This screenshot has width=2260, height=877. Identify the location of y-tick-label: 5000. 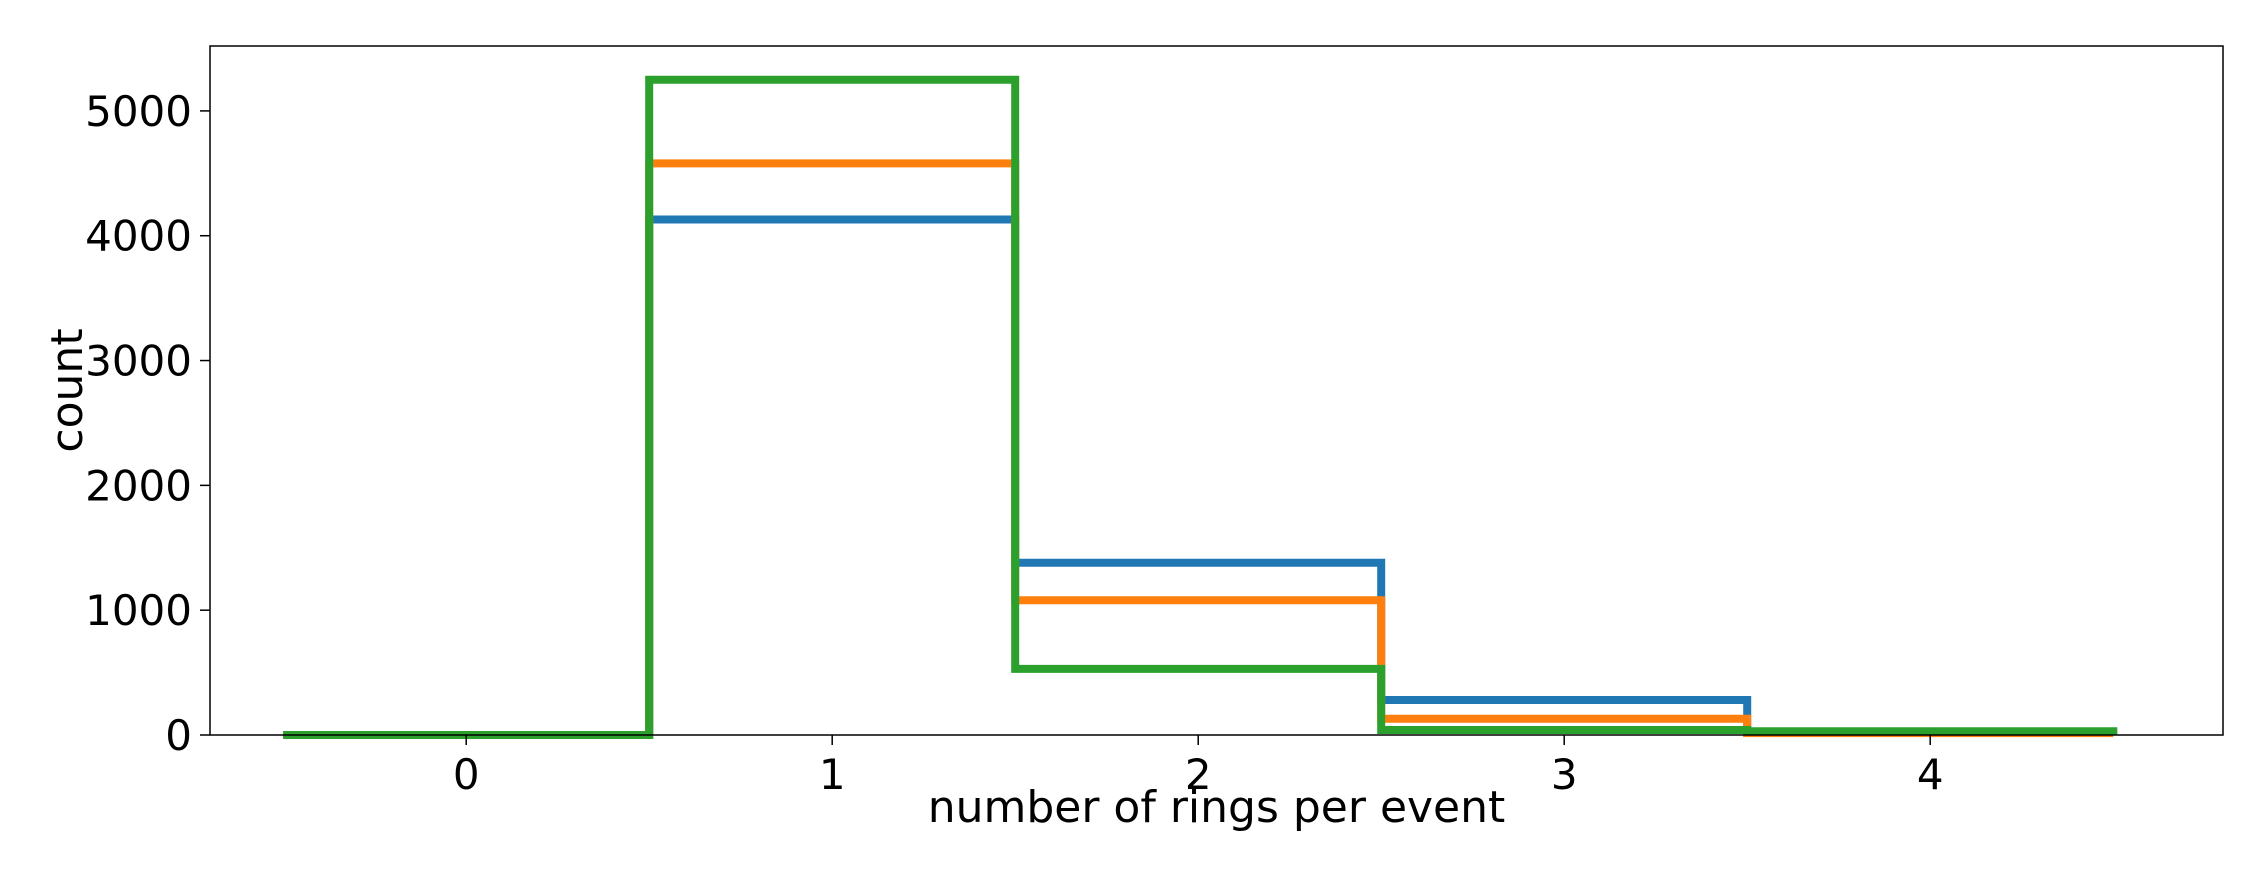
(138, 111).